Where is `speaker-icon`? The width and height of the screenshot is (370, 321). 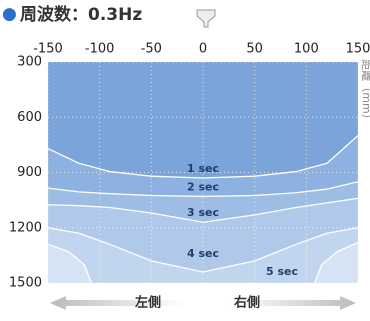 speaker-icon is located at coordinates (206, 18).